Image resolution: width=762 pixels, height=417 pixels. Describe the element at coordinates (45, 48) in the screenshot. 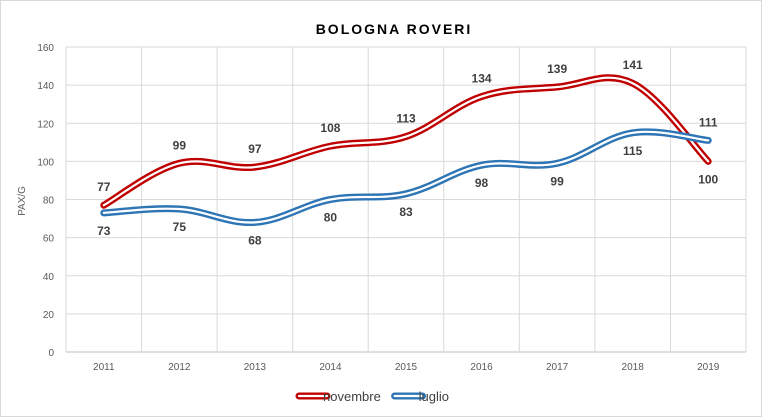

I see `y-tick-label: 160` at that location.